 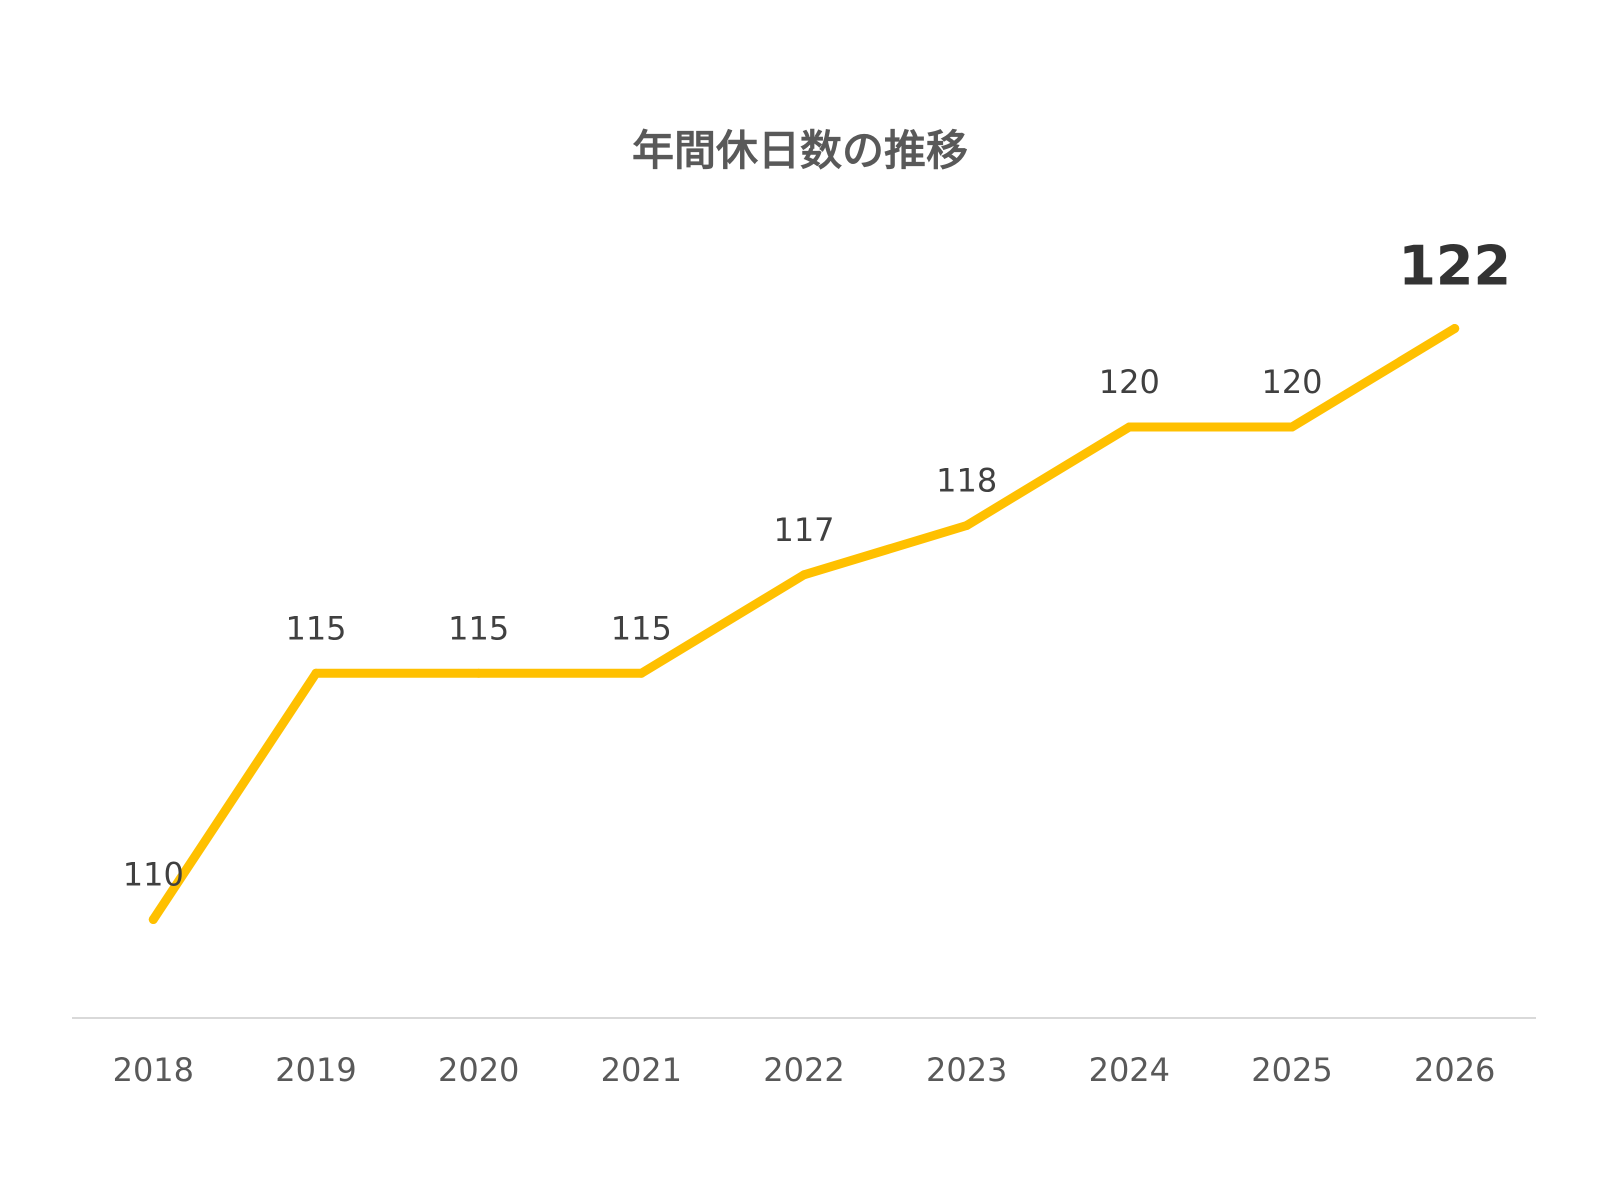 I want to click on x-tick-label: 2020, so click(x=478, y=1070).